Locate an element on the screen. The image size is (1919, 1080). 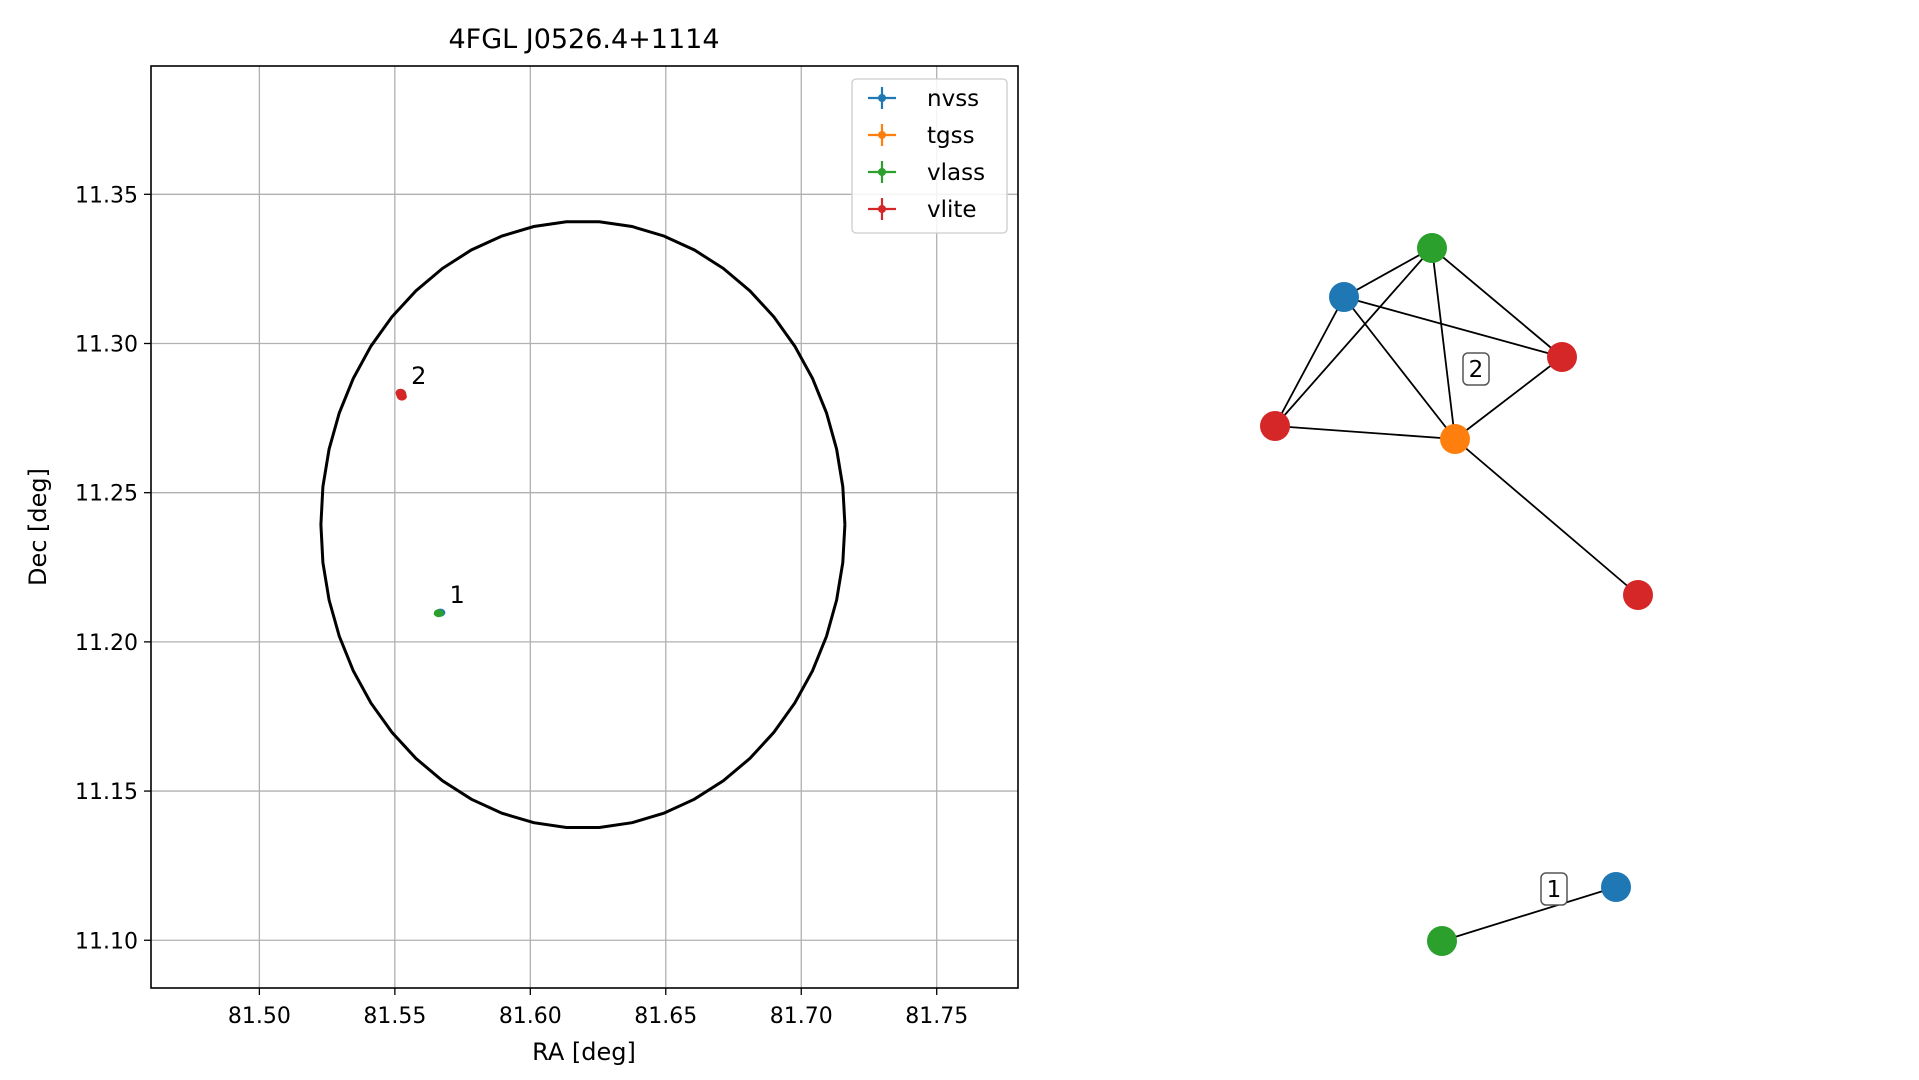
chart-title: 4FGL J0526.4+1114 is located at coordinates (583, 39).